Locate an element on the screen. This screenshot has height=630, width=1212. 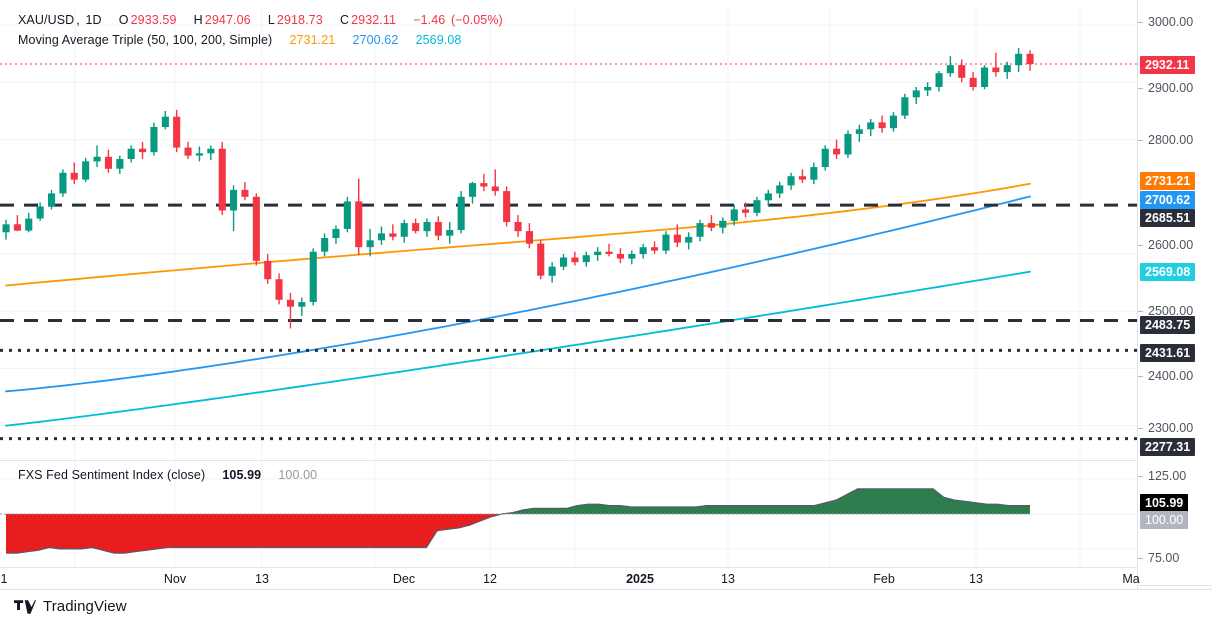
time-axis-tick: Nov is located at coordinates (175, 579).